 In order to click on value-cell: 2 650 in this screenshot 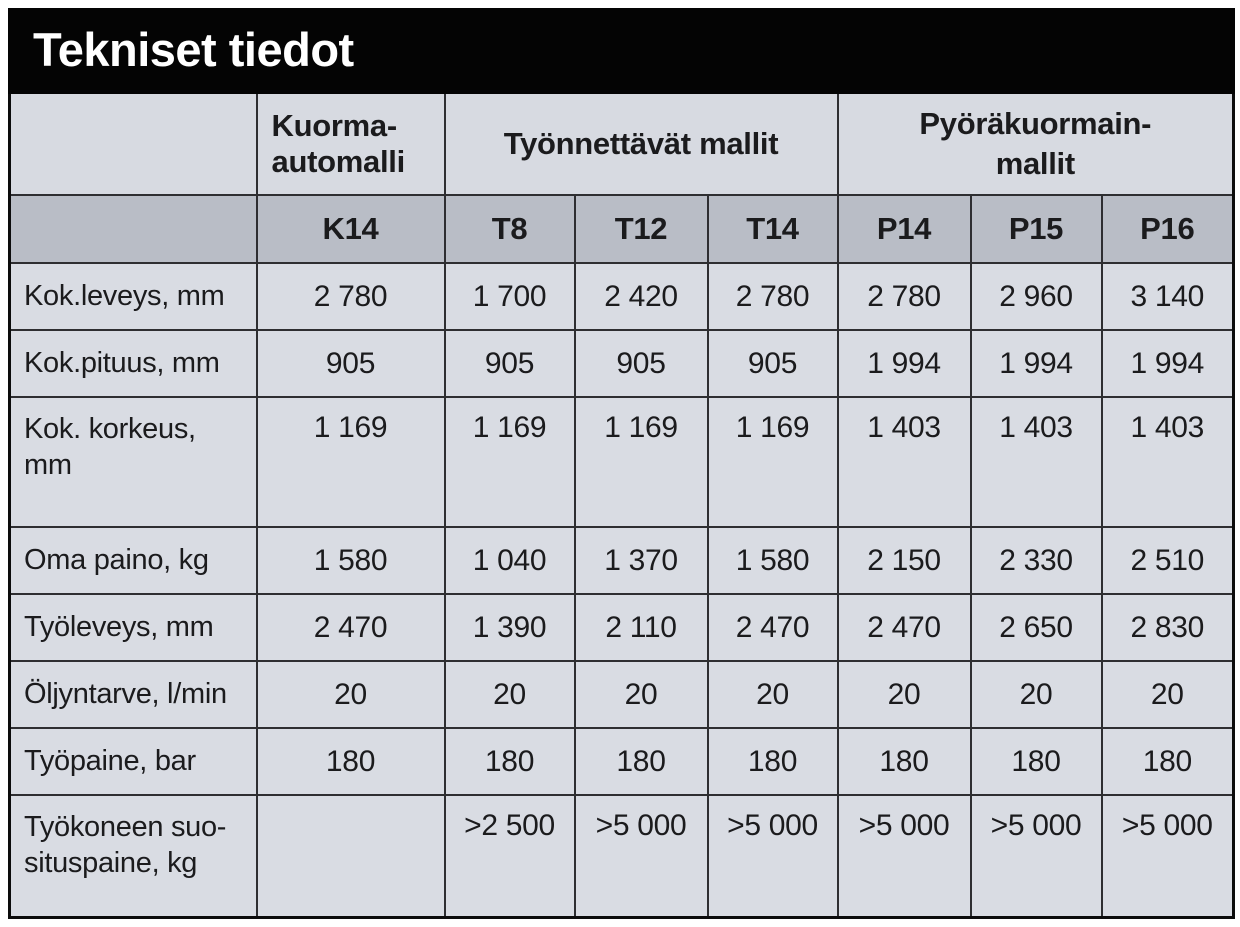, I will do `click(1036, 627)`.